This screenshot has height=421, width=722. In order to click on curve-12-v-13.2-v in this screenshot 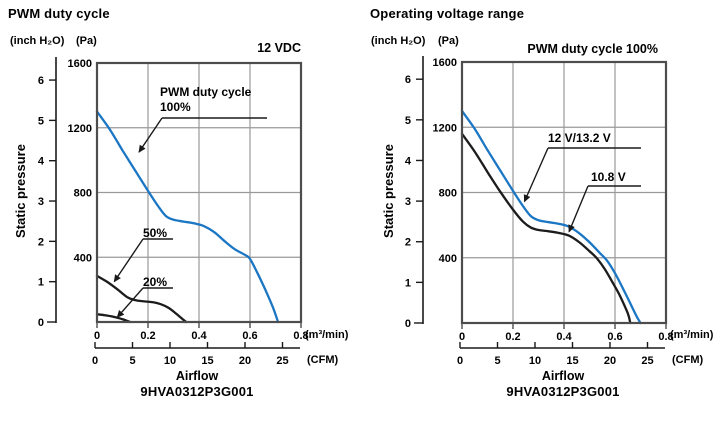, I will do `click(551, 217)`.